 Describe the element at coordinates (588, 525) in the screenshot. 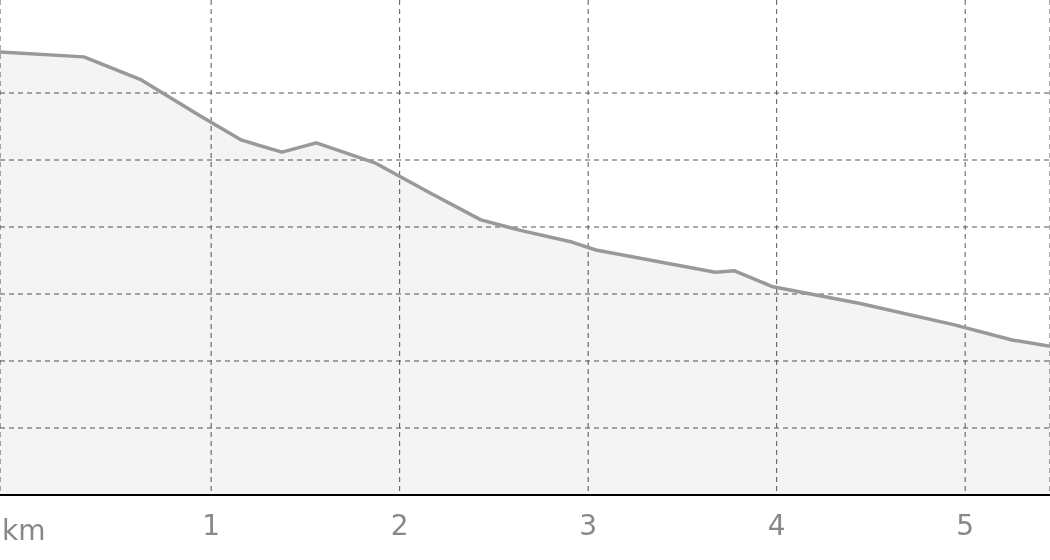

I see `x-tick-label: 3` at that location.